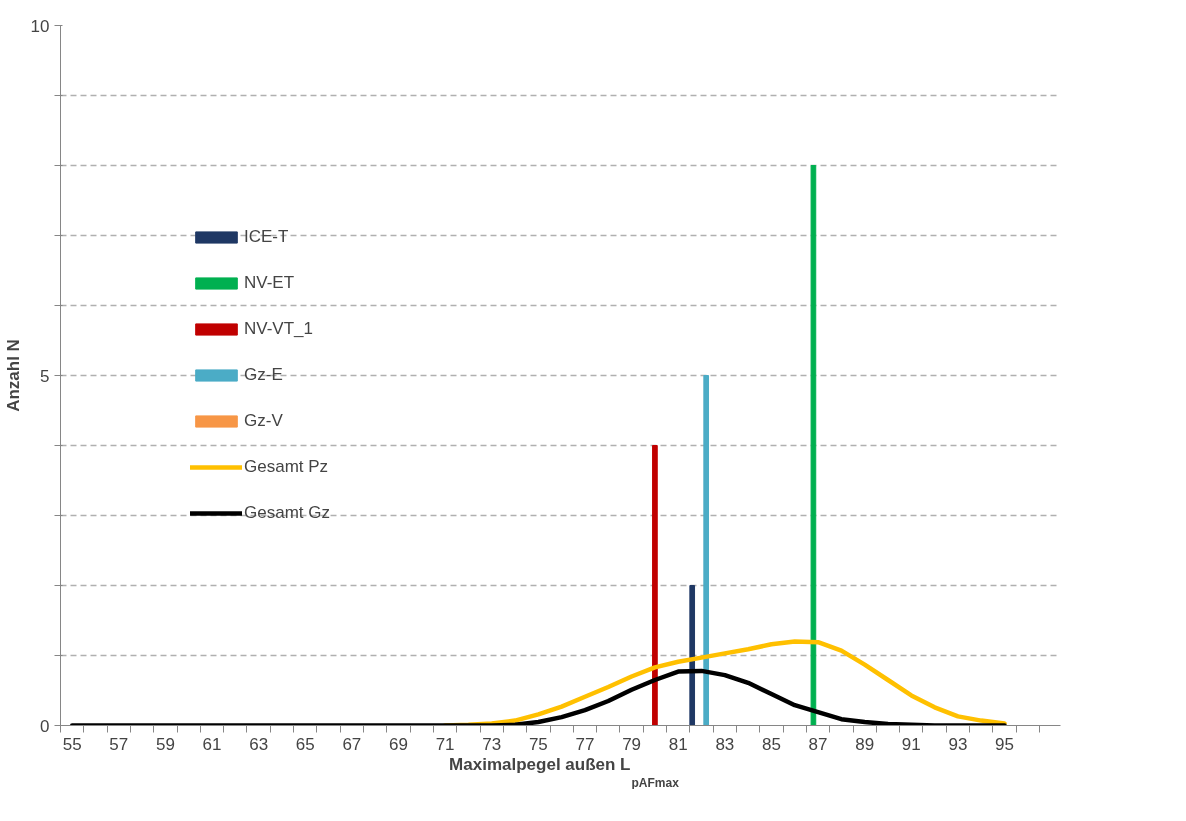 The height and width of the screenshot is (821, 1186). Describe the element at coordinates (72, 744) in the screenshot. I see `x-tick-label: 55` at that location.